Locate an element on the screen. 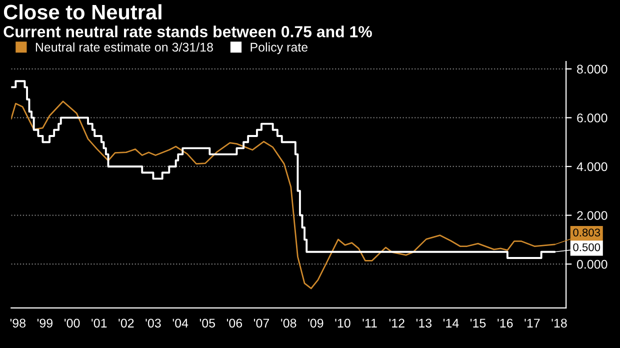 Image resolution: width=620 pixels, height=348 pixels. x-tick-label: '14 is located at coordinates (451, 323).